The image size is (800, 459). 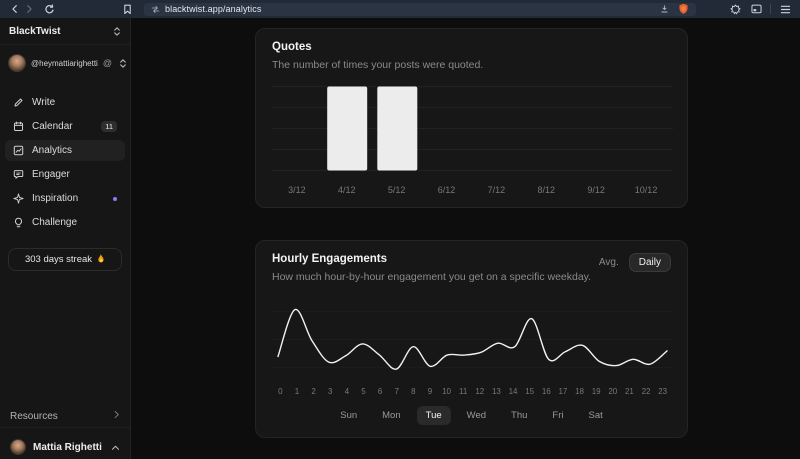 I want to click on sidebar-item-analytics: Analytics, so click(x=65, y=150).